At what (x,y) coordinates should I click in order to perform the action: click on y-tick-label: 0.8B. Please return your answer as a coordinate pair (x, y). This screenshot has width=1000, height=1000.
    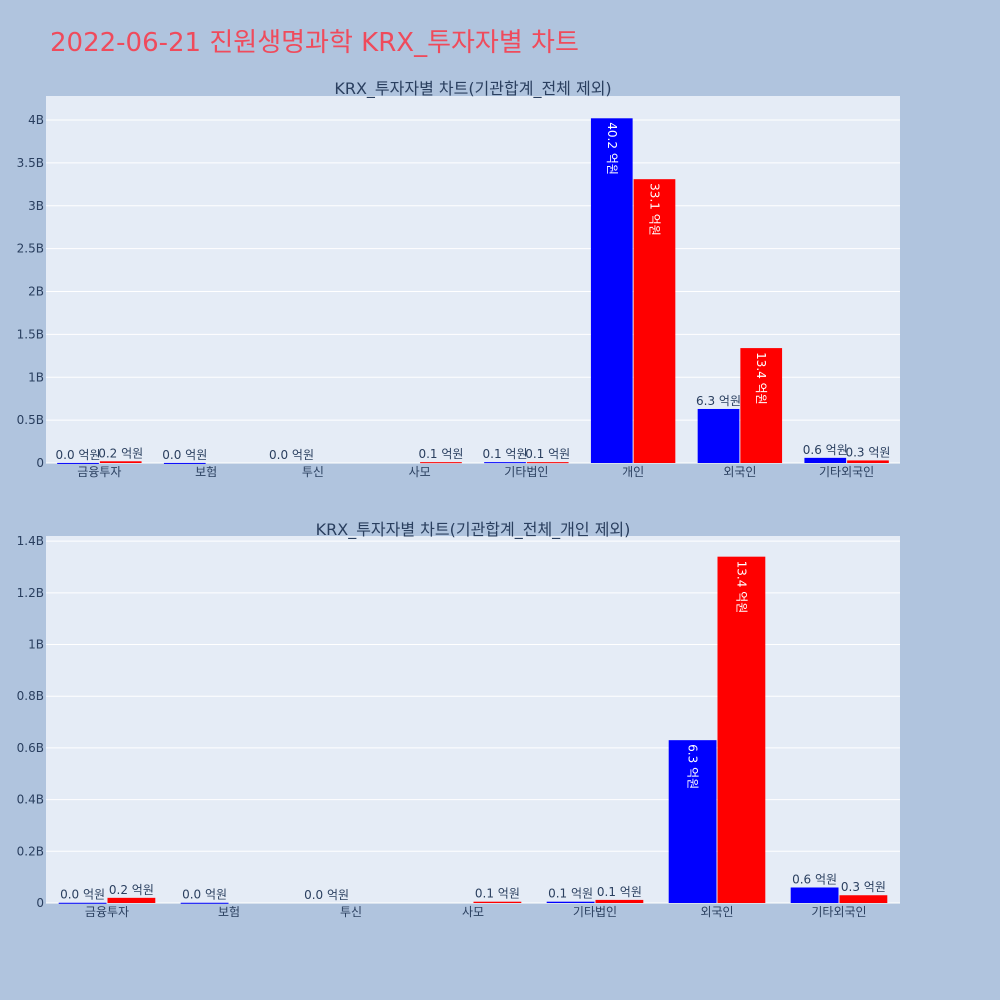
    Looking at the image, I should click on (30, 696).